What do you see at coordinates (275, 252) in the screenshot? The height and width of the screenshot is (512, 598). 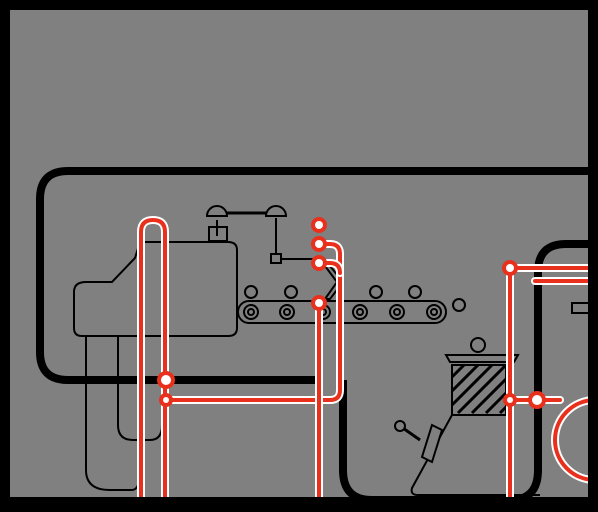 I see `robot-arm` at bounding box center [275, 252].